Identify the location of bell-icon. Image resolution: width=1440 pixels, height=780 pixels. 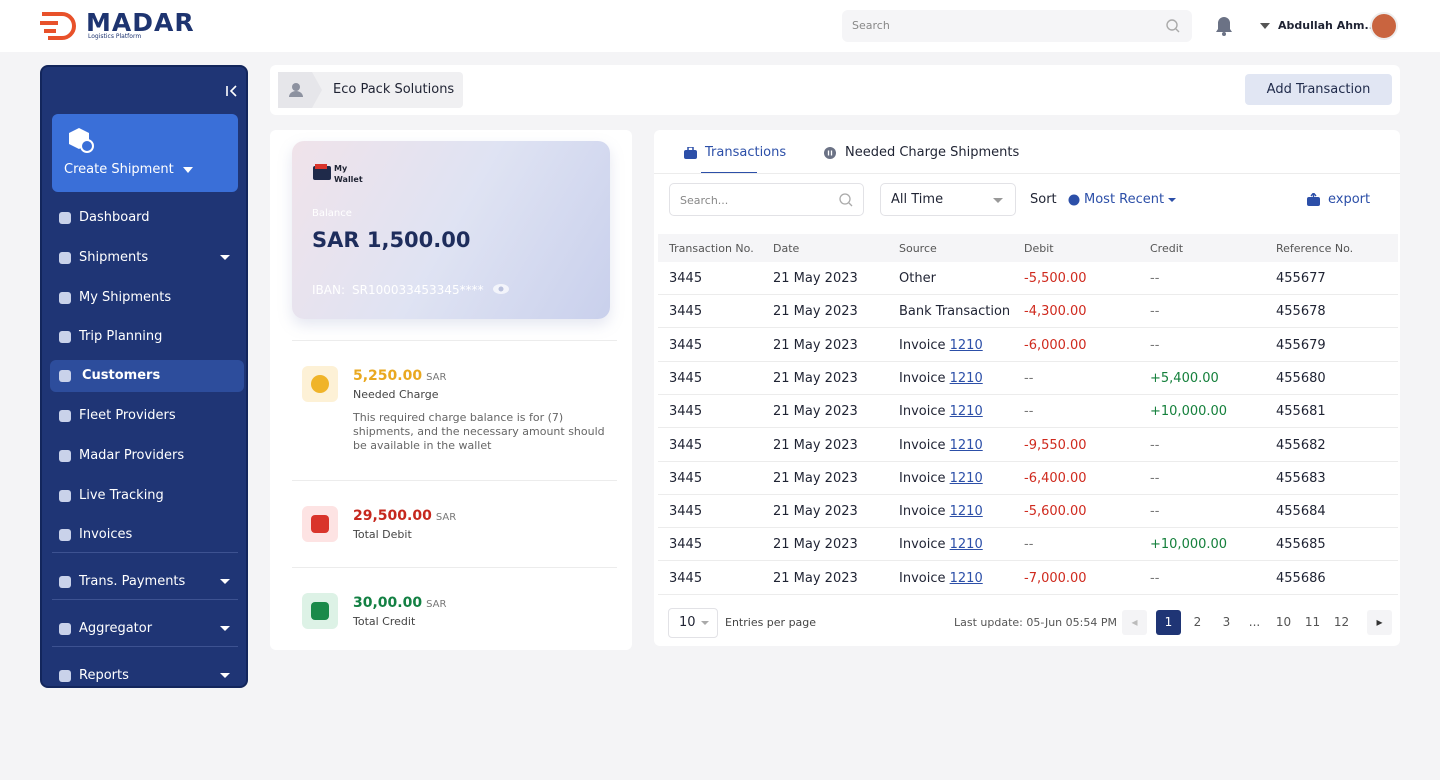
(1224, 26).